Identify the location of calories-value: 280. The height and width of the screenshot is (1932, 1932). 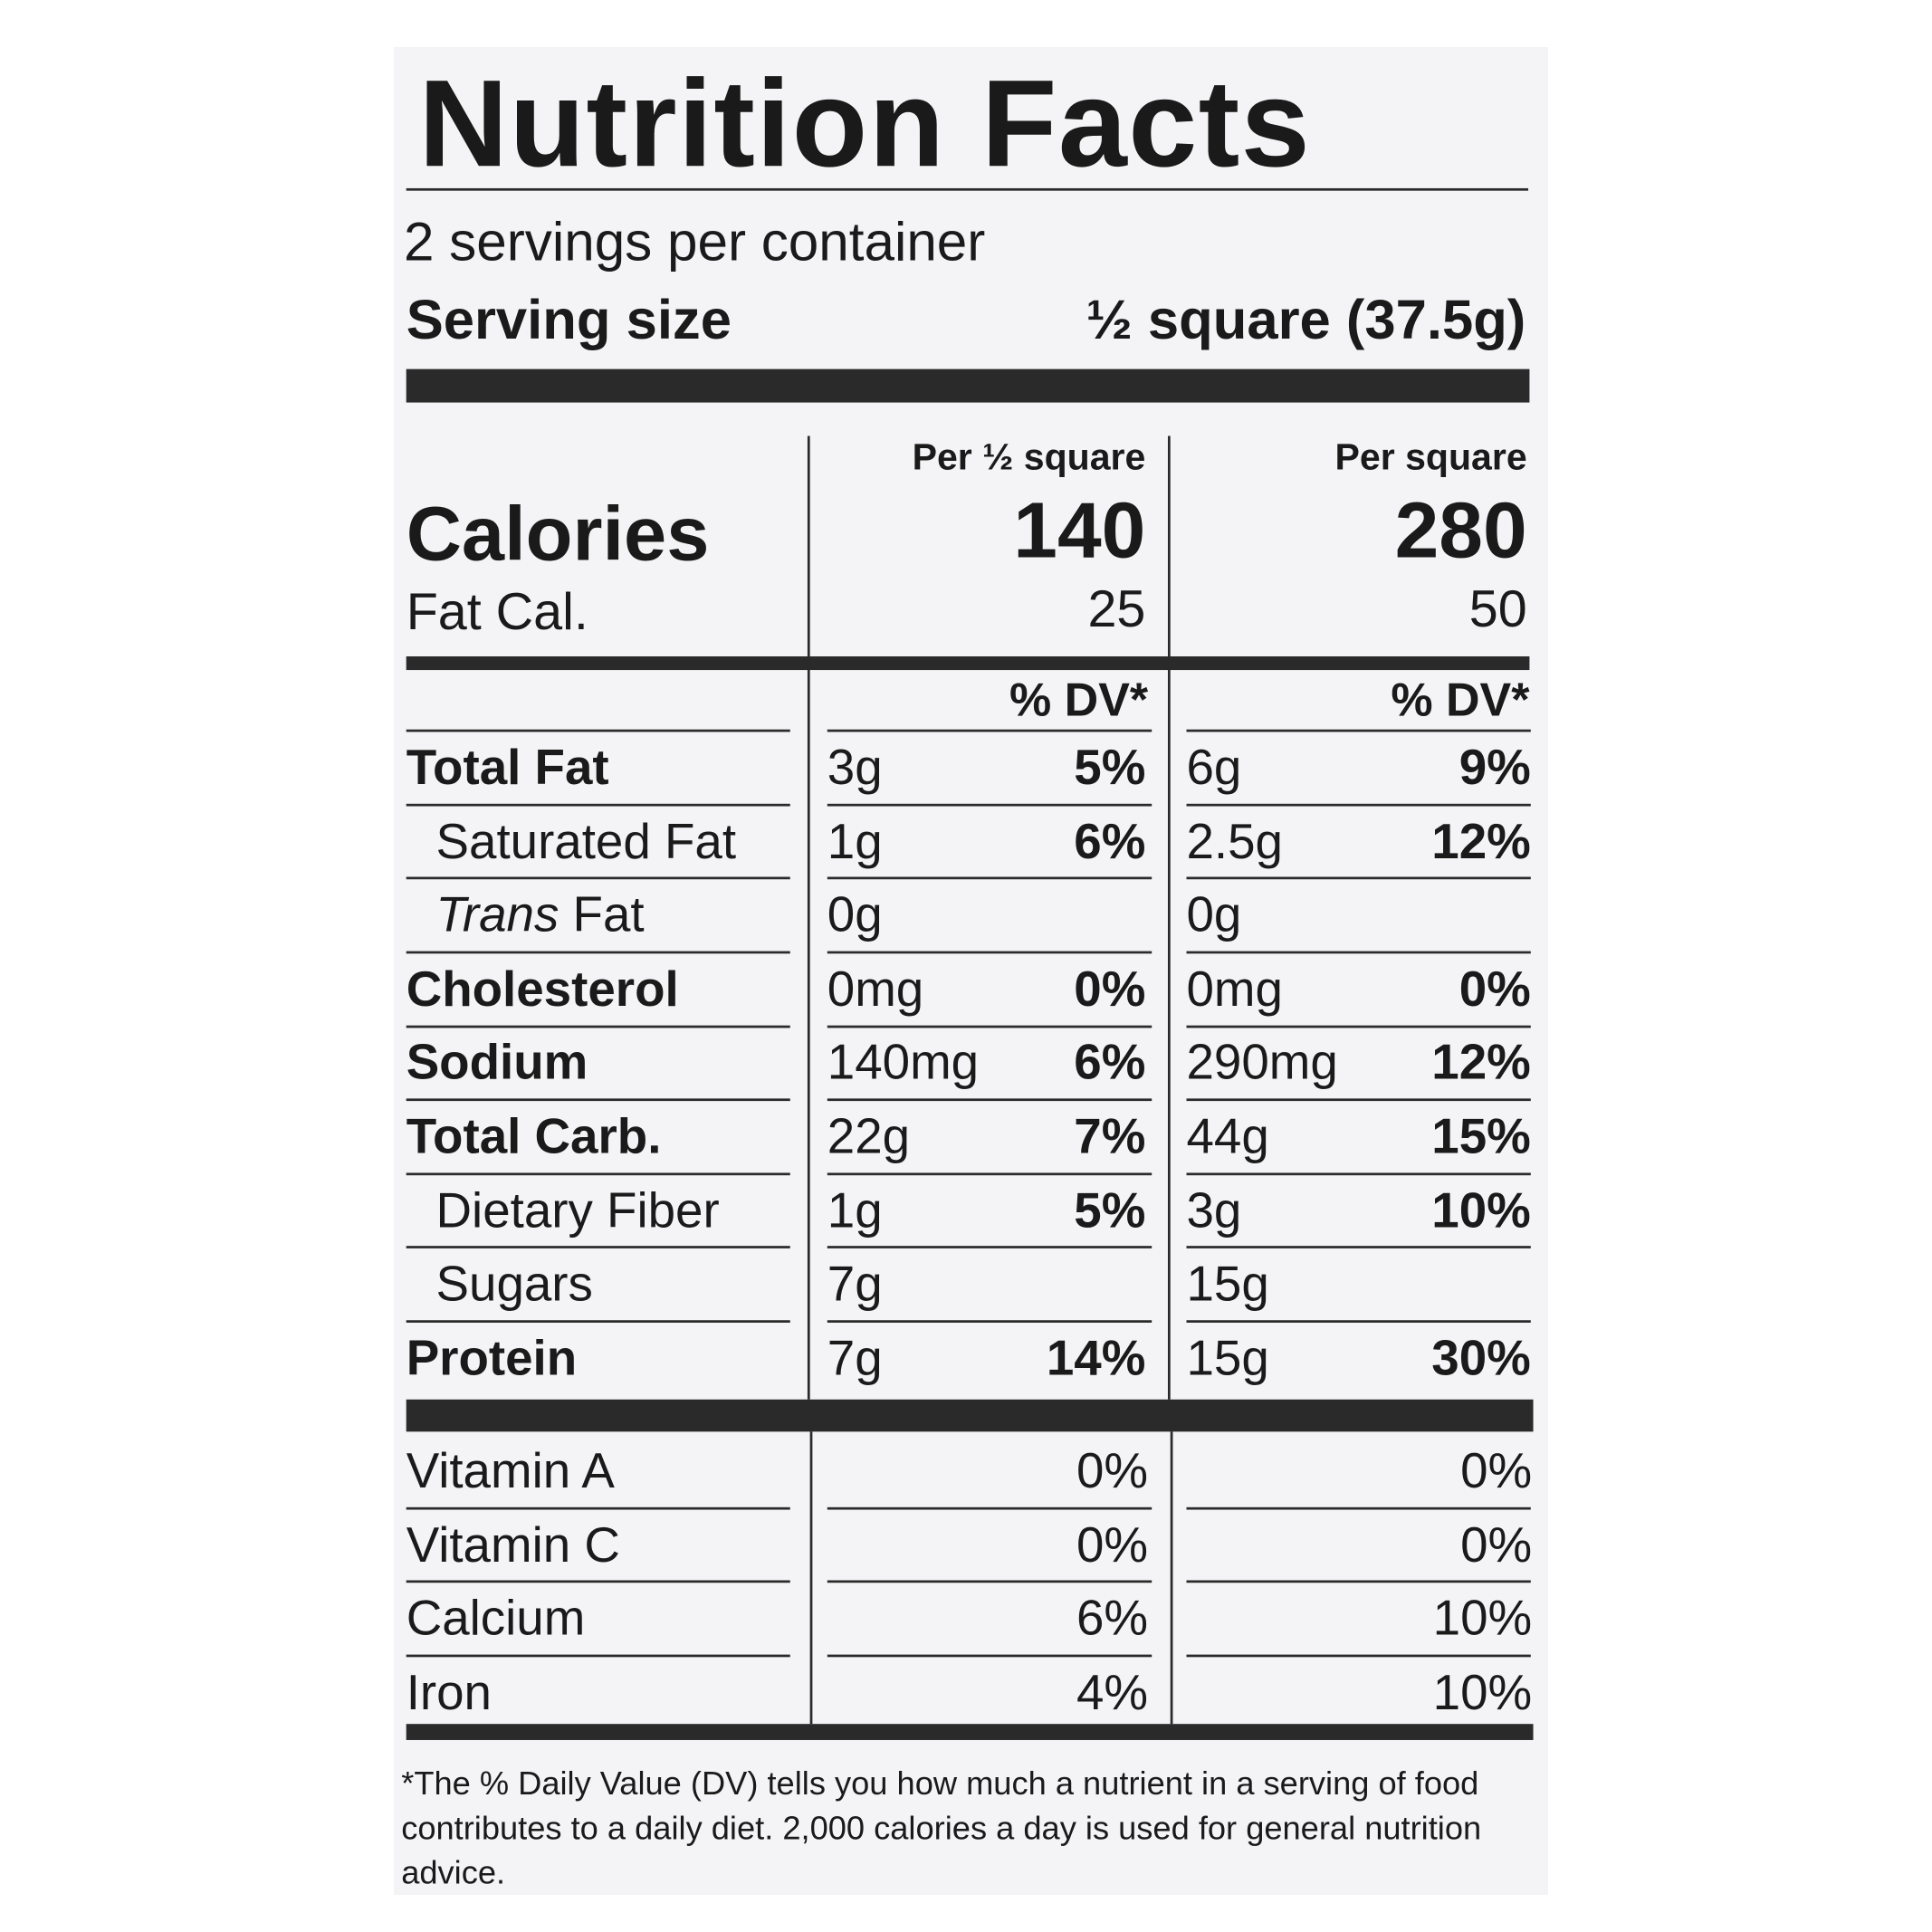
(1460, 530).